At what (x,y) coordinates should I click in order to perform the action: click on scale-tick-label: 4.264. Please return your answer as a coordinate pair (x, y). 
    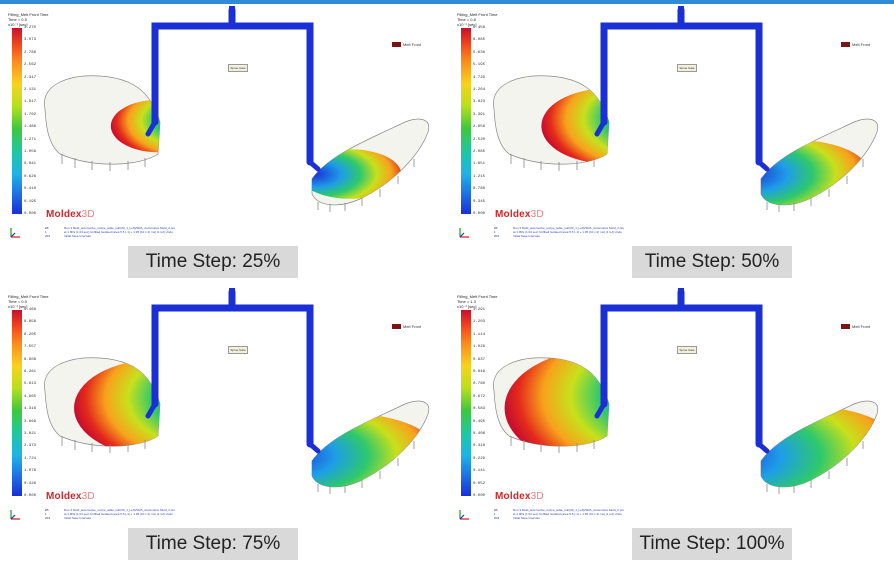
    Looking at the image, I should click on (479, 90).